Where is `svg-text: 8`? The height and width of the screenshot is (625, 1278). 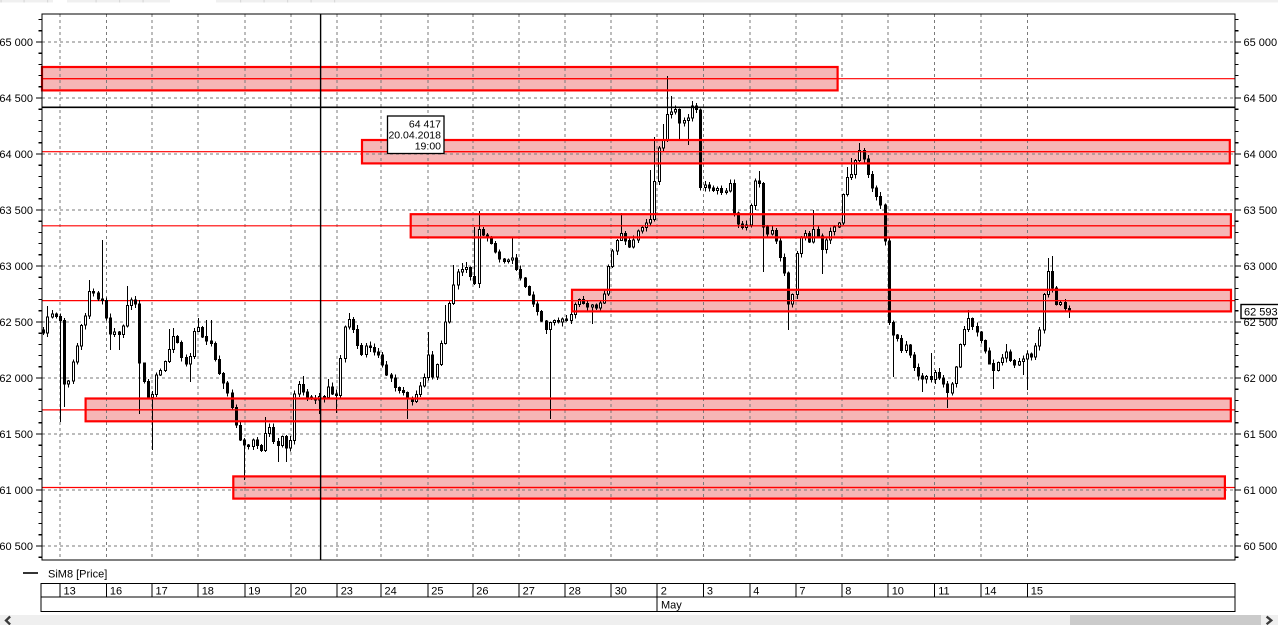 svg-text: 8 is located at coordinates (848, 592).